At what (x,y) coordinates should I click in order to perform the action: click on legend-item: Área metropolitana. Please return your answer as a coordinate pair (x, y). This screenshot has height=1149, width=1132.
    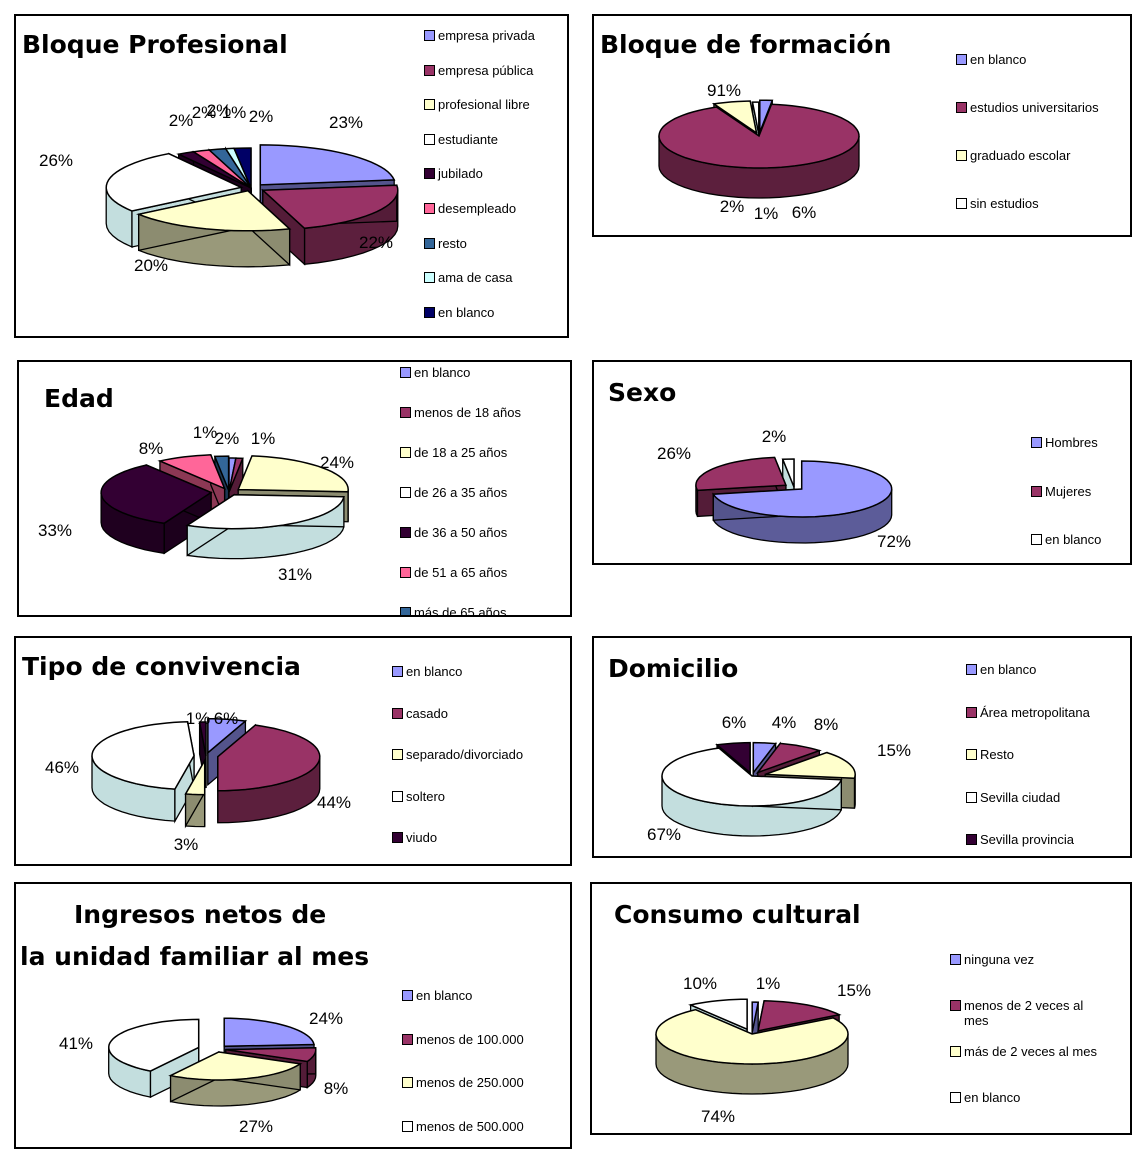
    Looking at the image, I should click on (1028, 712).